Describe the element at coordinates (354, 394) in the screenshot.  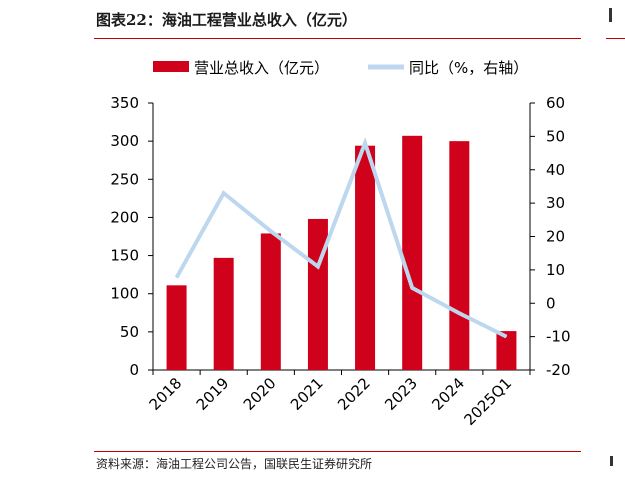
I see `x-tick-label: 2022` at that location.